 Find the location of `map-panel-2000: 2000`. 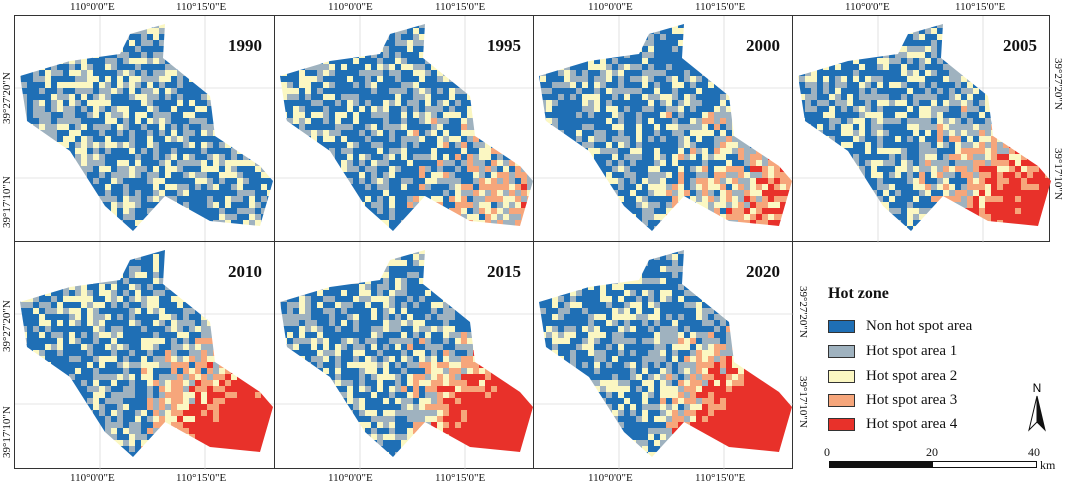

map-panel-2000: 2000 is located at coordinates (663, 129).